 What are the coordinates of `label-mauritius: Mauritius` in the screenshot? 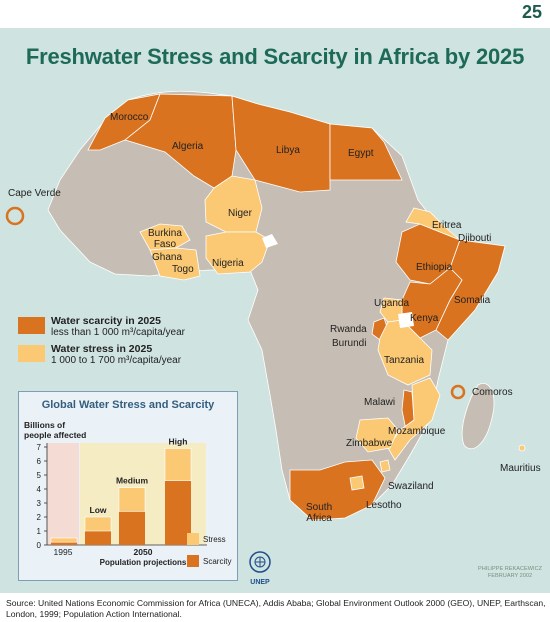 It's located at (520, 468).